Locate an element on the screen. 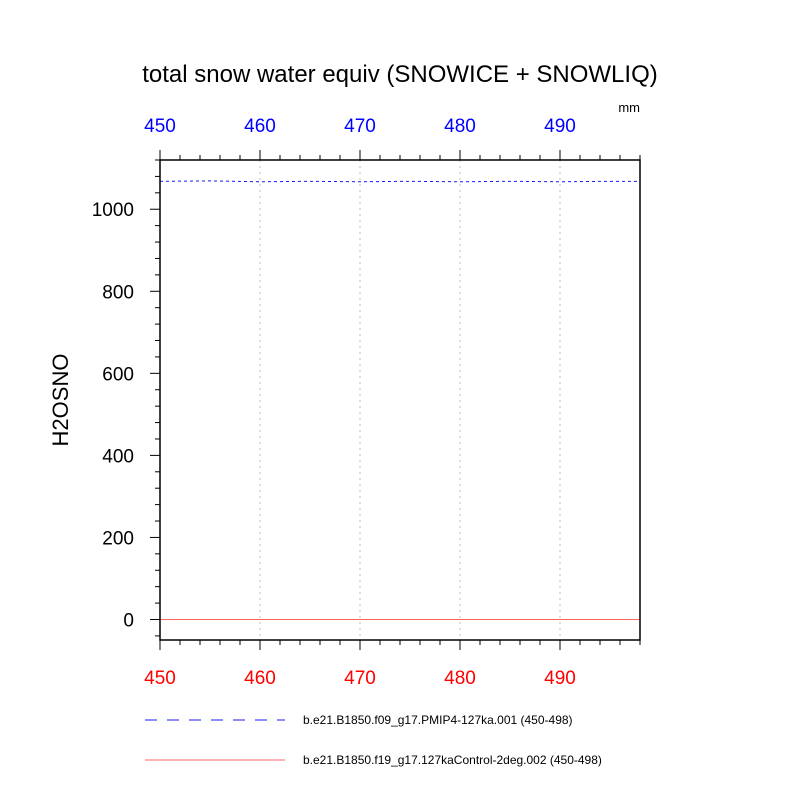 The image size is (800, 800). x-tick-label-bottom: 490 is located at coordinates (560, 678).